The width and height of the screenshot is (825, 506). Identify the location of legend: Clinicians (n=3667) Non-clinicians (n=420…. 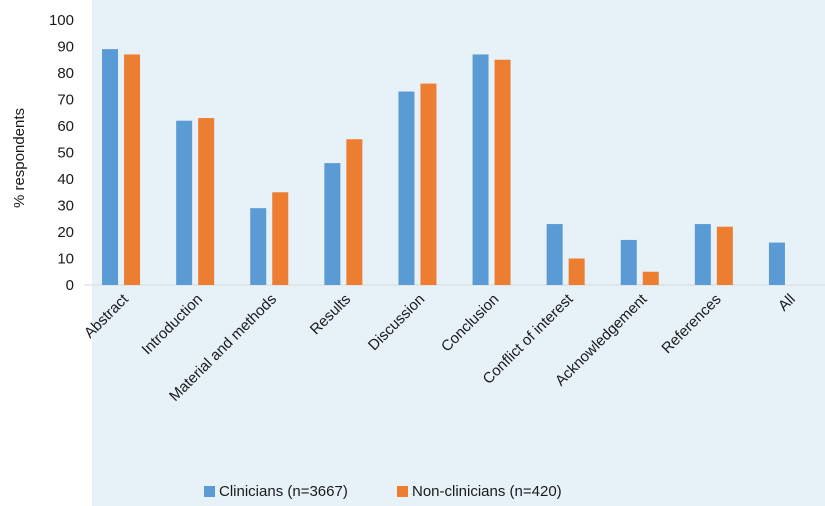
(383, 491).